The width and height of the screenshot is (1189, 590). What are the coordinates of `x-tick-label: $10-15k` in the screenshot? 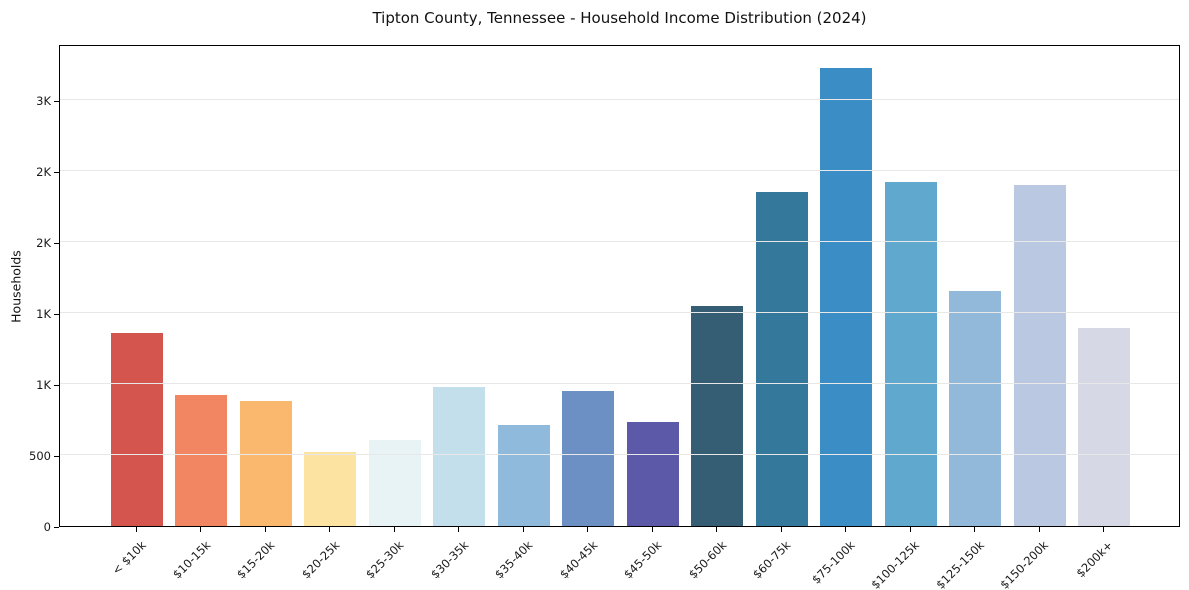 It's located at (191, 560).